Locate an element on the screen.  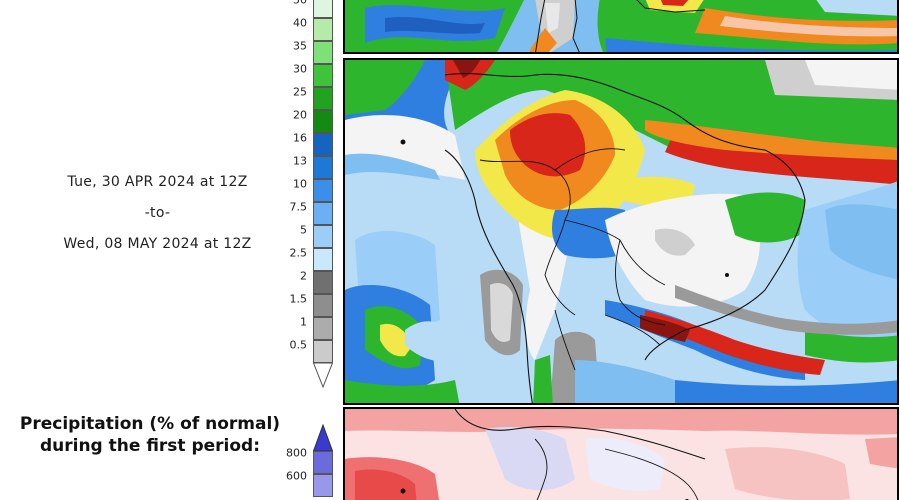
precip-colorbar-tick-label: 20 is located at coordinates (300, 115).